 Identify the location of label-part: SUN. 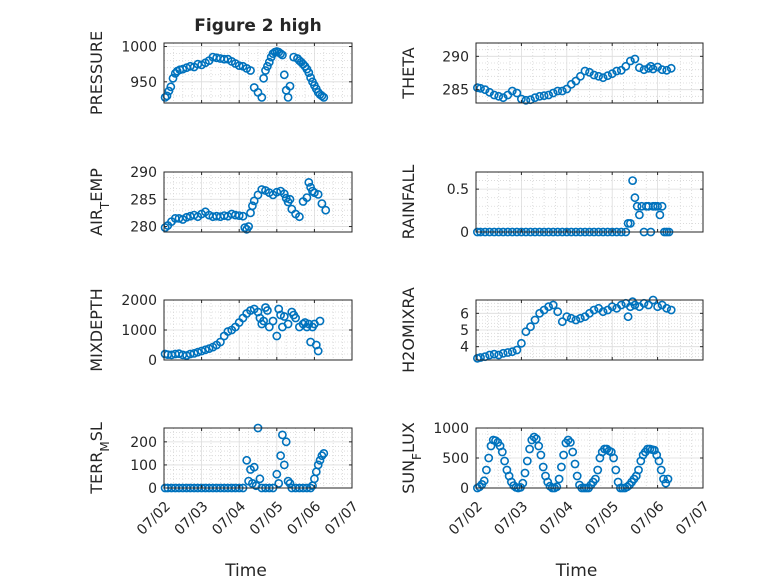
(408, 477).